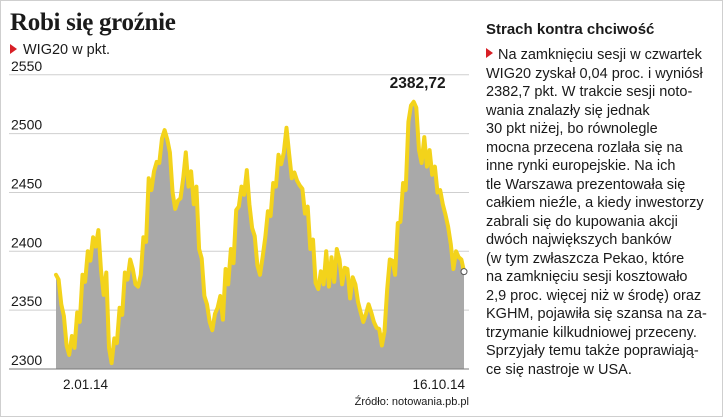  Describe the element at coordinates (596, 314) in the screenshot. I see `sidebar-text-content: KGHM, pojawiła się szansa na za-` at that location.